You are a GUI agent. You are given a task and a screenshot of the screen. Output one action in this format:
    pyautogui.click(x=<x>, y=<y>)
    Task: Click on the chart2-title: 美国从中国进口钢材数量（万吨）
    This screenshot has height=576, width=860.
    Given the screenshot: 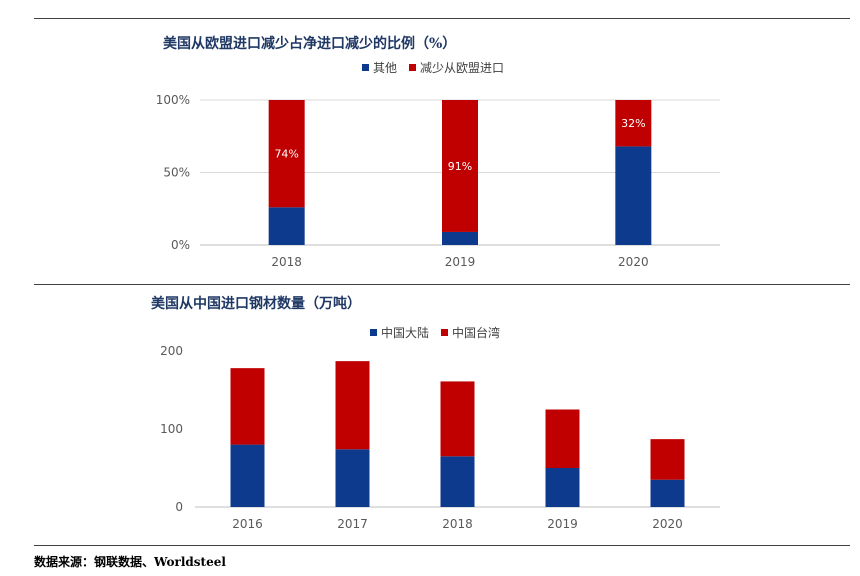 What is the action you would take?
    pyautogui.click(x=256, y=304)
    